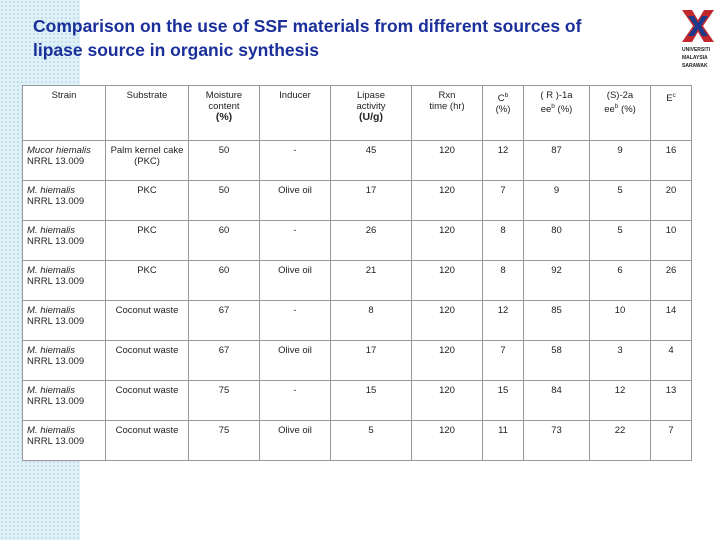  I want to click on table-cell: 13, so click(671, 400).